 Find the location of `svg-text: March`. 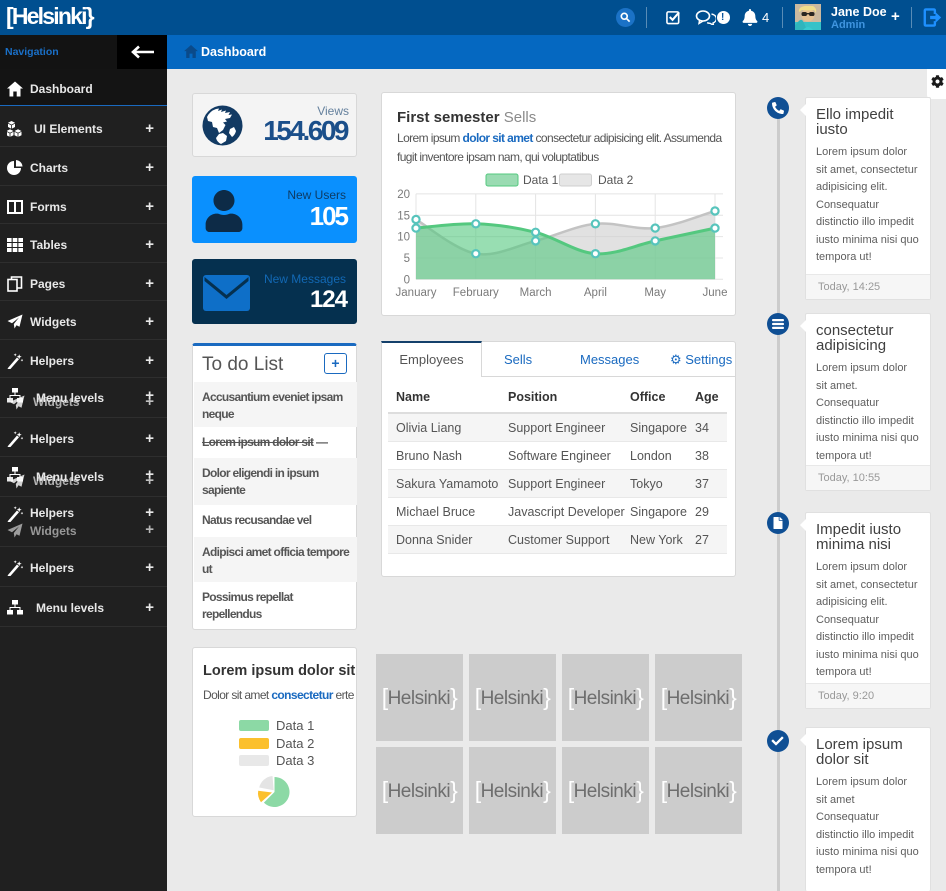

svg-text: March is located at coordinates (536, 293).